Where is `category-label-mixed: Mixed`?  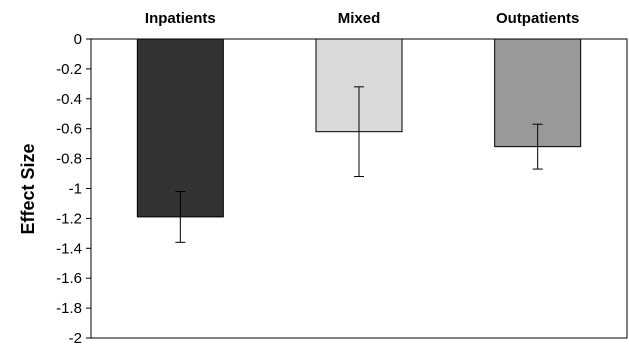 category-label-mixed: Mixed is located at coordinates (359, 18).